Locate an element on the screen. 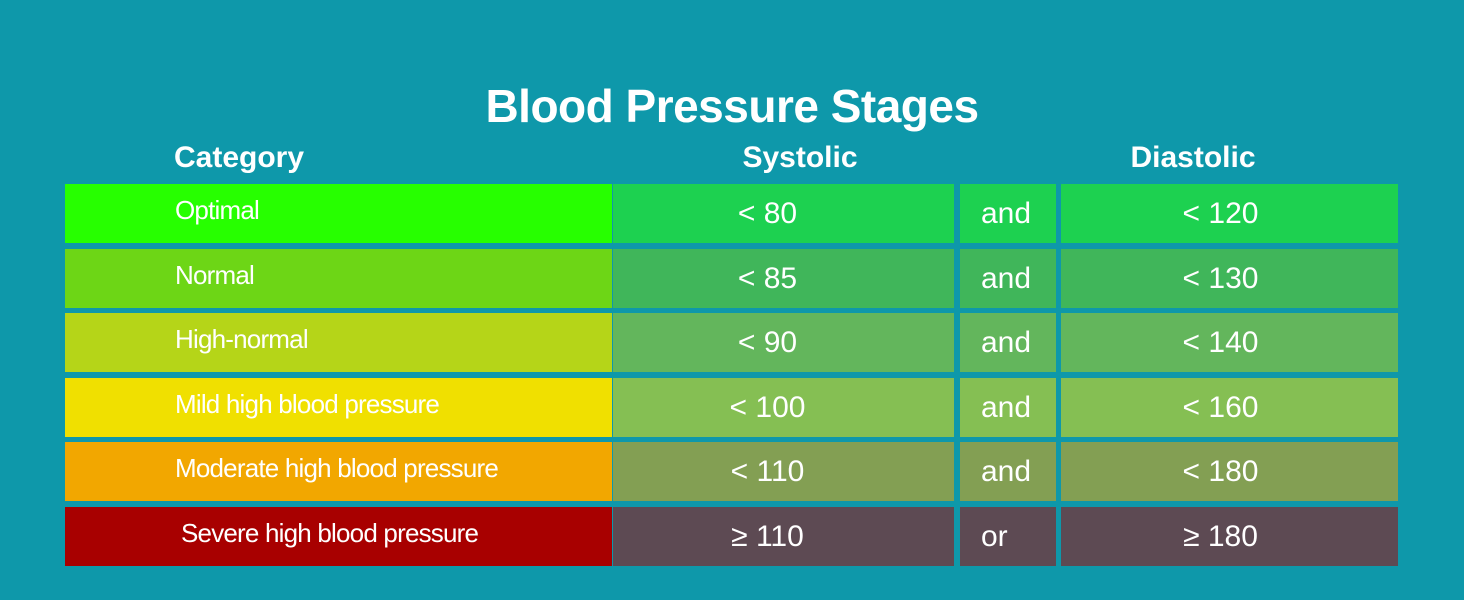 The height and width of the screenshot is (600, 1464). category-cell: High-normal is located at coordinates (338, 342).